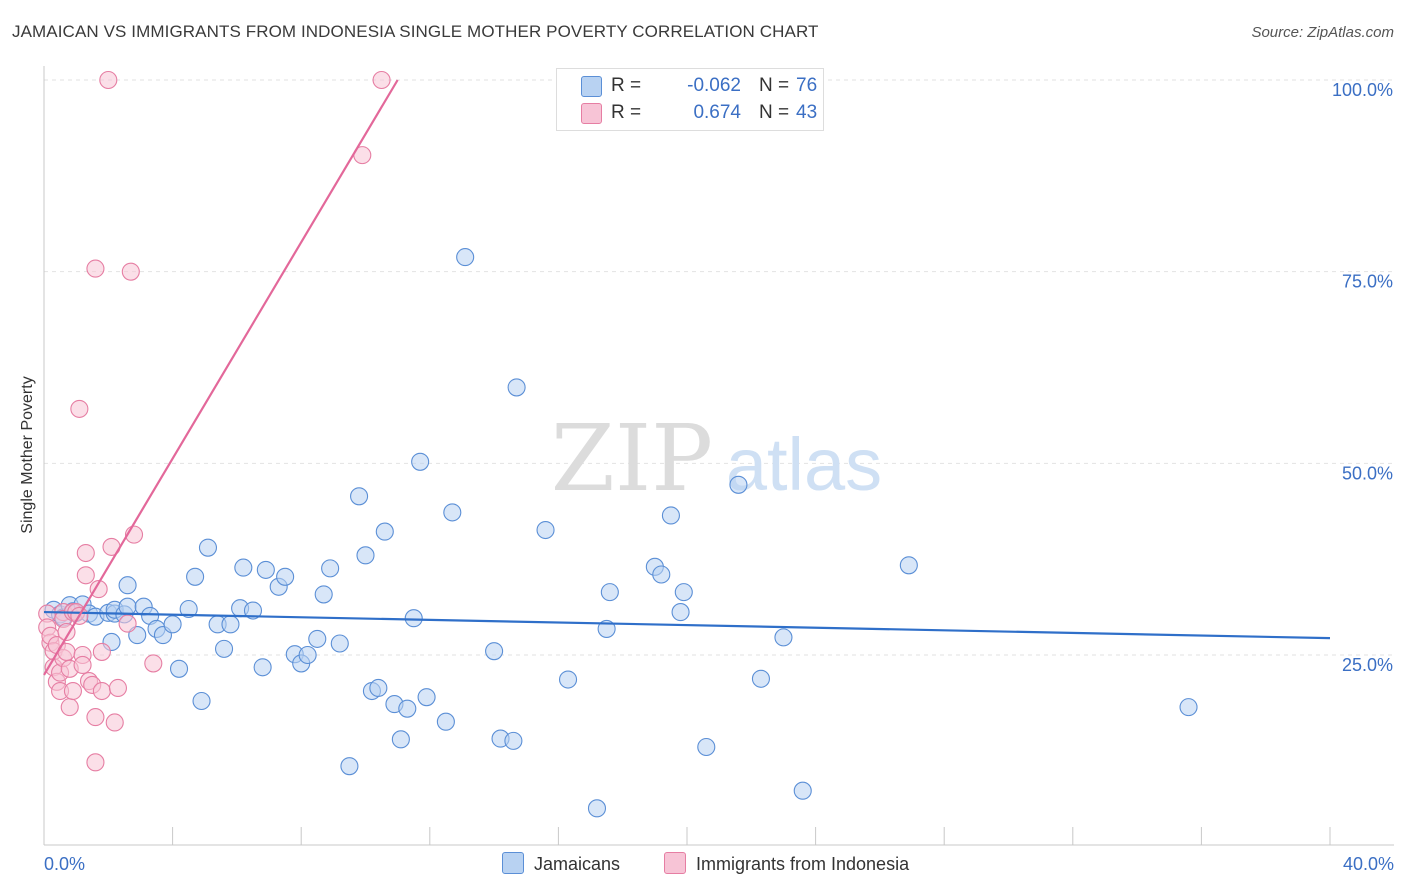 The width and height of the screenshot is (1406, 892). What do you see at coordinates (1362, 377) in the screenshot?
I see `y-tick-labels: 25.0% 50.0% 75.0% 100.0%` at bounding box center [1362, 377].